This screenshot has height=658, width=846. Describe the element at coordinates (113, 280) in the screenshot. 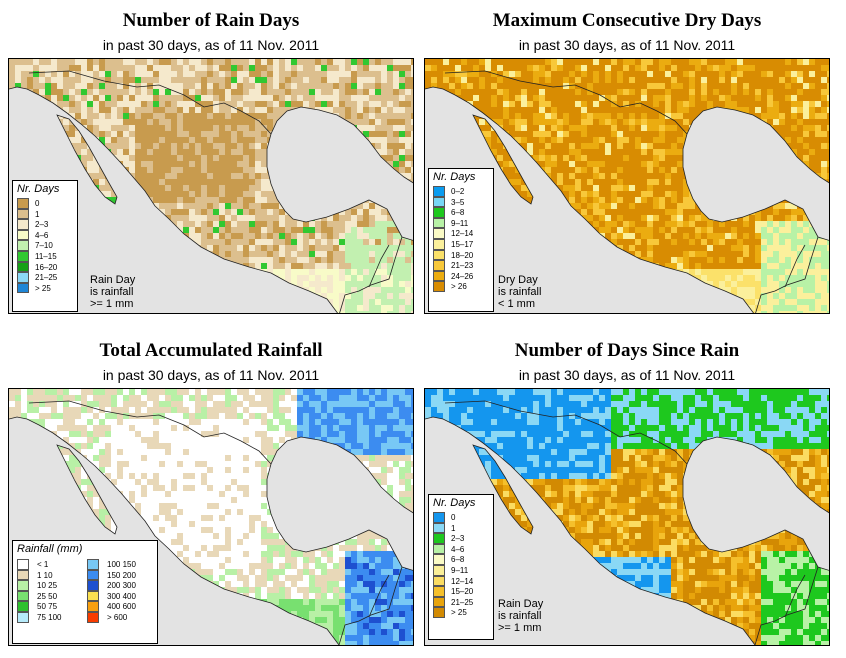

I see `note-line: Rain Day` at that location.